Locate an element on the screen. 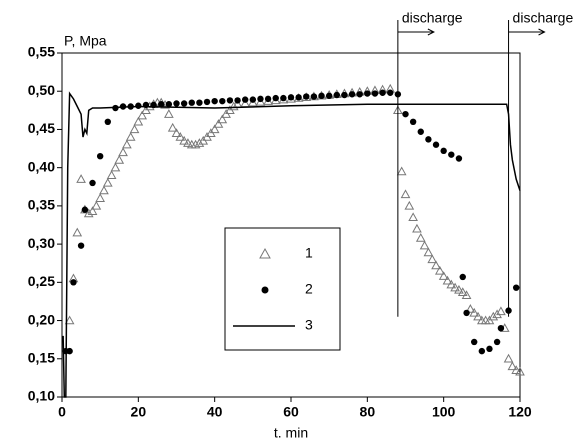 The height and width of the screenshot is (446, 586). y-tick-label: 0,45 is located at coordinates (41, 128).